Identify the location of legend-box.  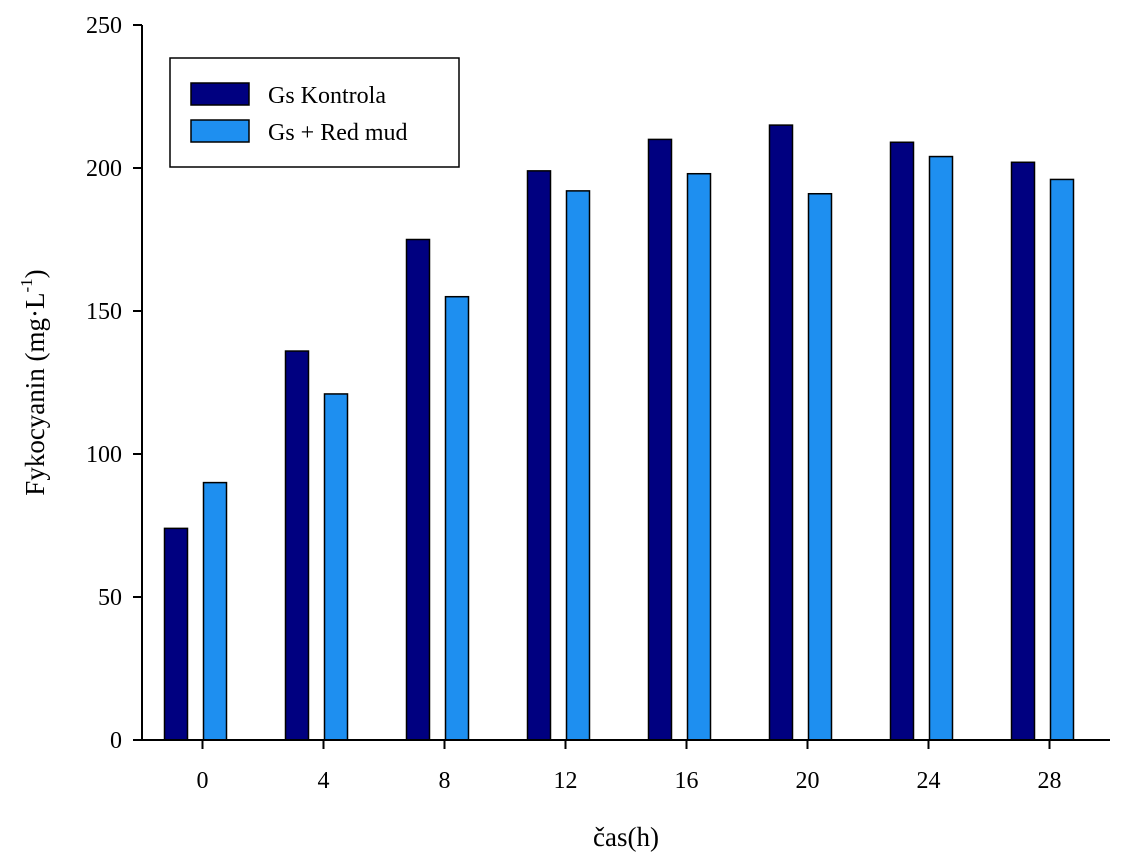
(314, 112).